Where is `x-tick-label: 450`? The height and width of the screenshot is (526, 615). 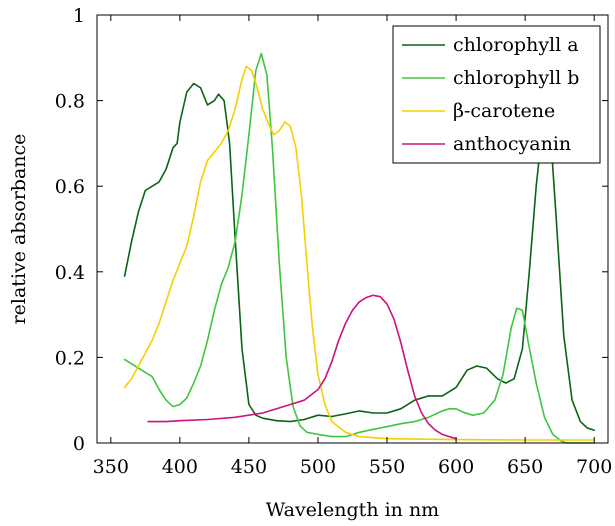
x-tick-label: 450 is located at coordinates (249, 467).